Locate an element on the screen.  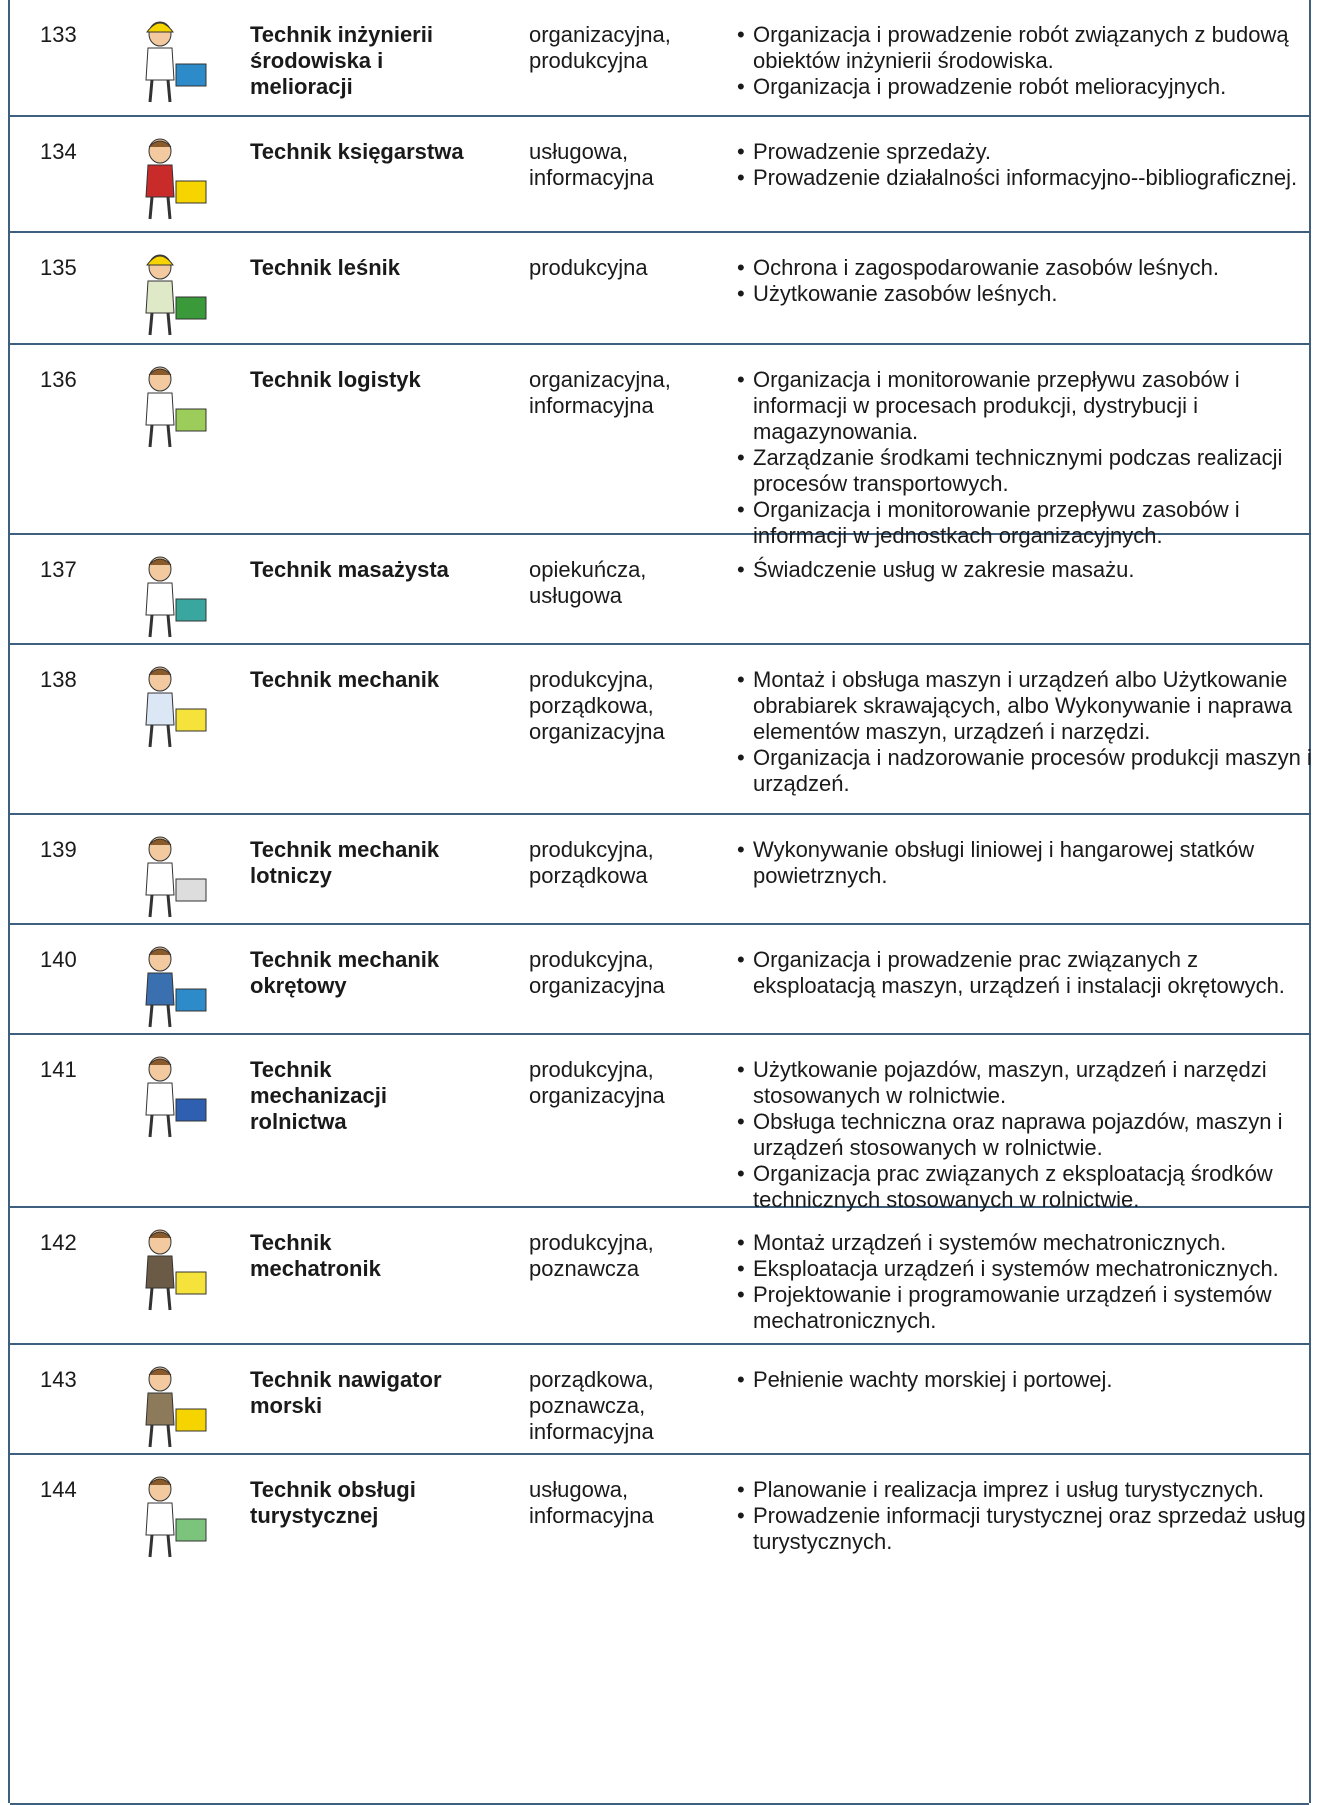
occupation-name: Technik logistyk is located at coordinates (335, 379).